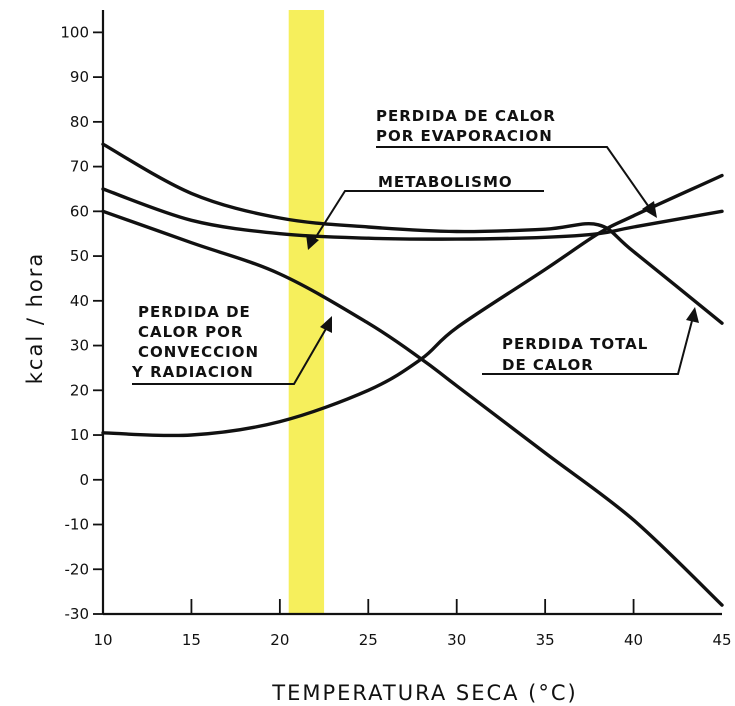 This screenshot has width=735, height=706. What do you see at coordinates (368, 640) in the screenshot?
I see `x-tick-label: 25` at bounding box center [368, 640].